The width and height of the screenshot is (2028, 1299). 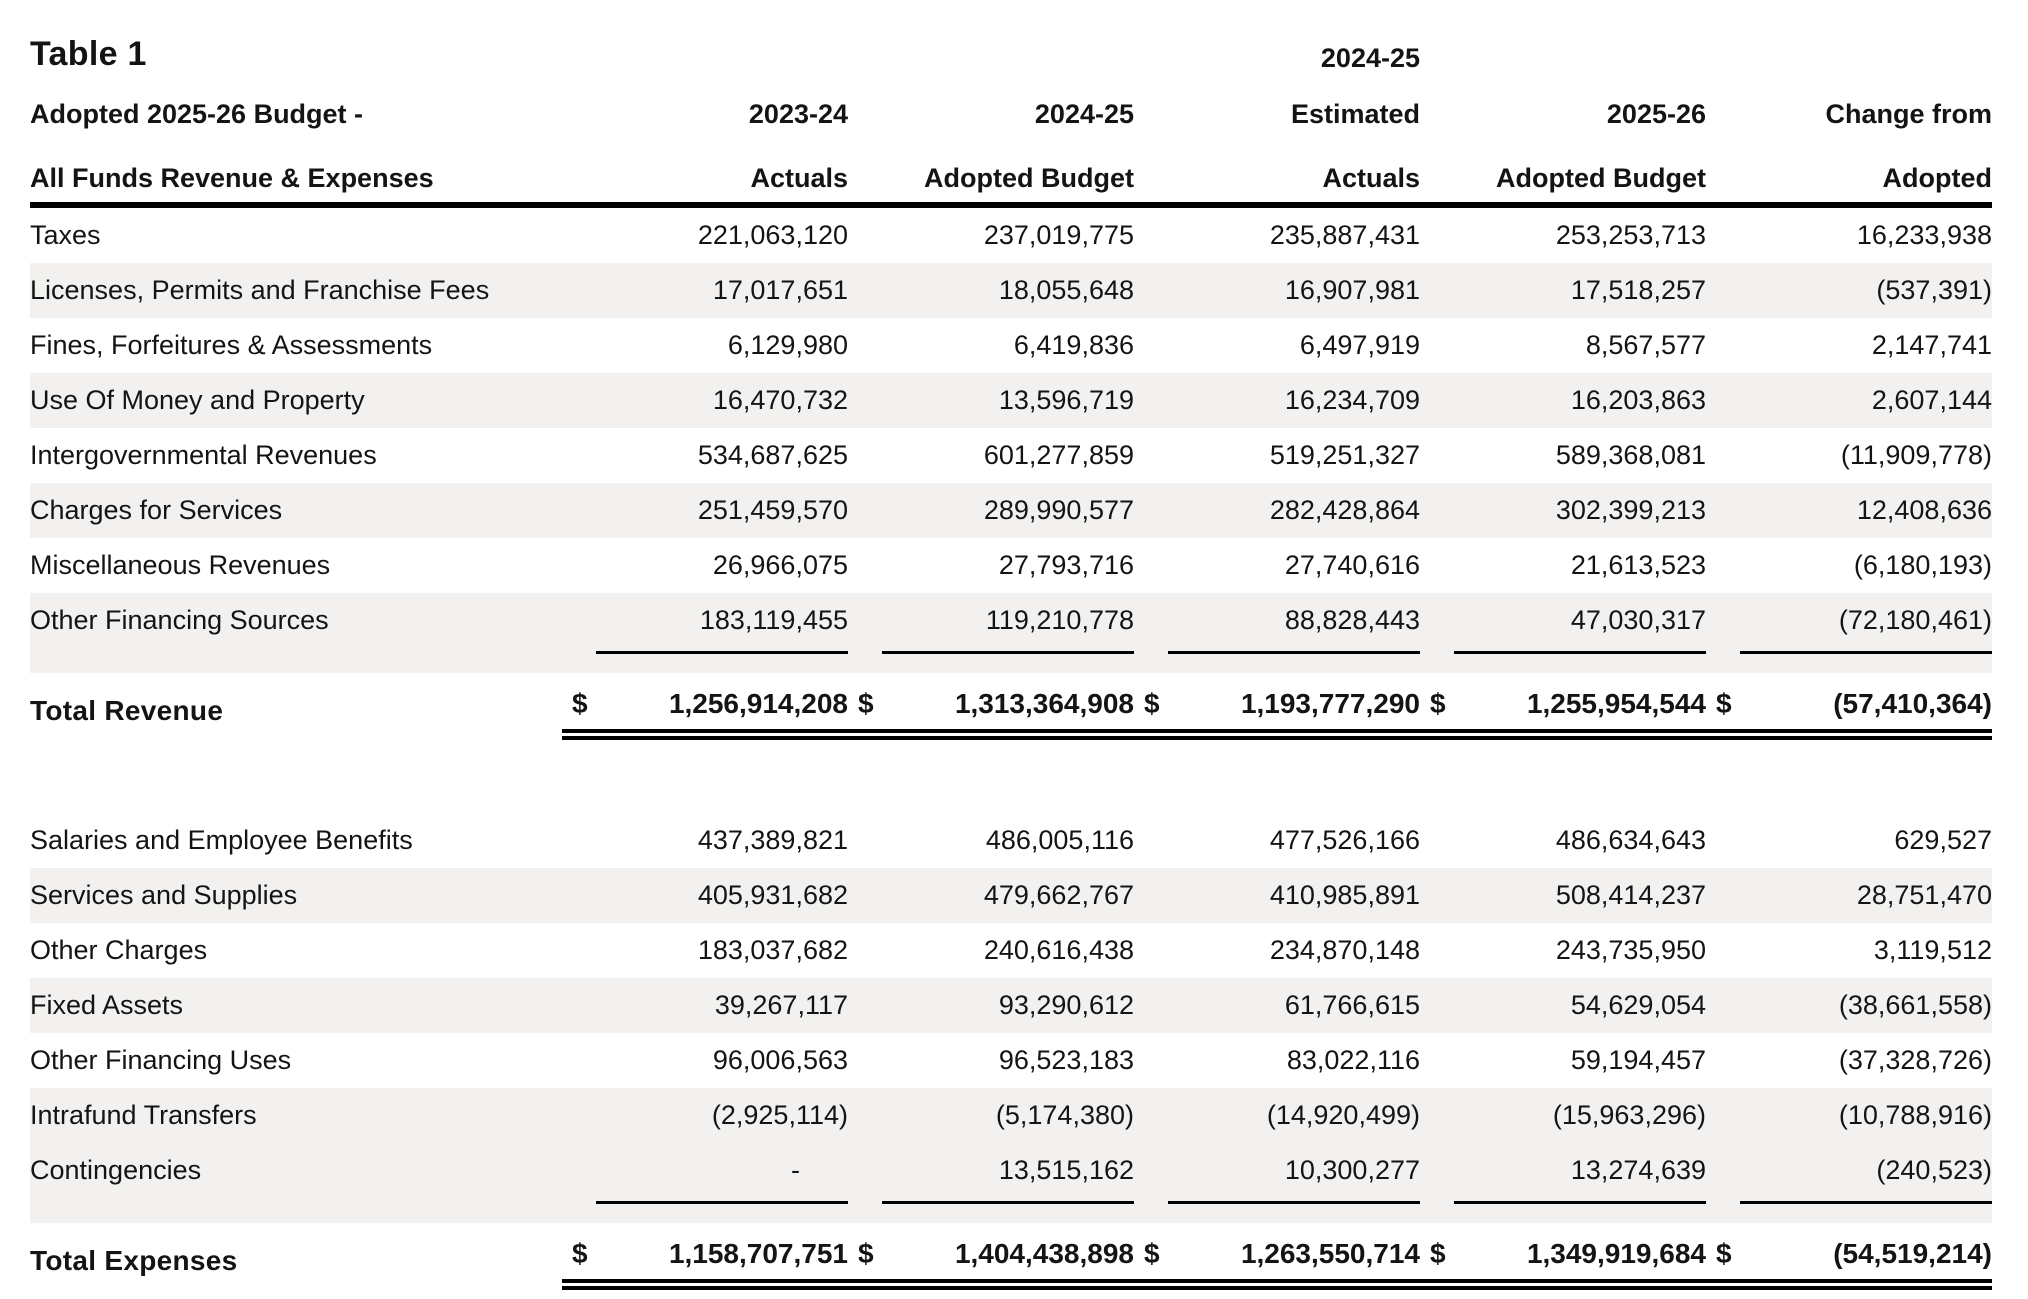 What do you see at coordinates (772, 840) in the screenshot?
I see `cell-value: 437,389,821` at bounding box center [772, 840].